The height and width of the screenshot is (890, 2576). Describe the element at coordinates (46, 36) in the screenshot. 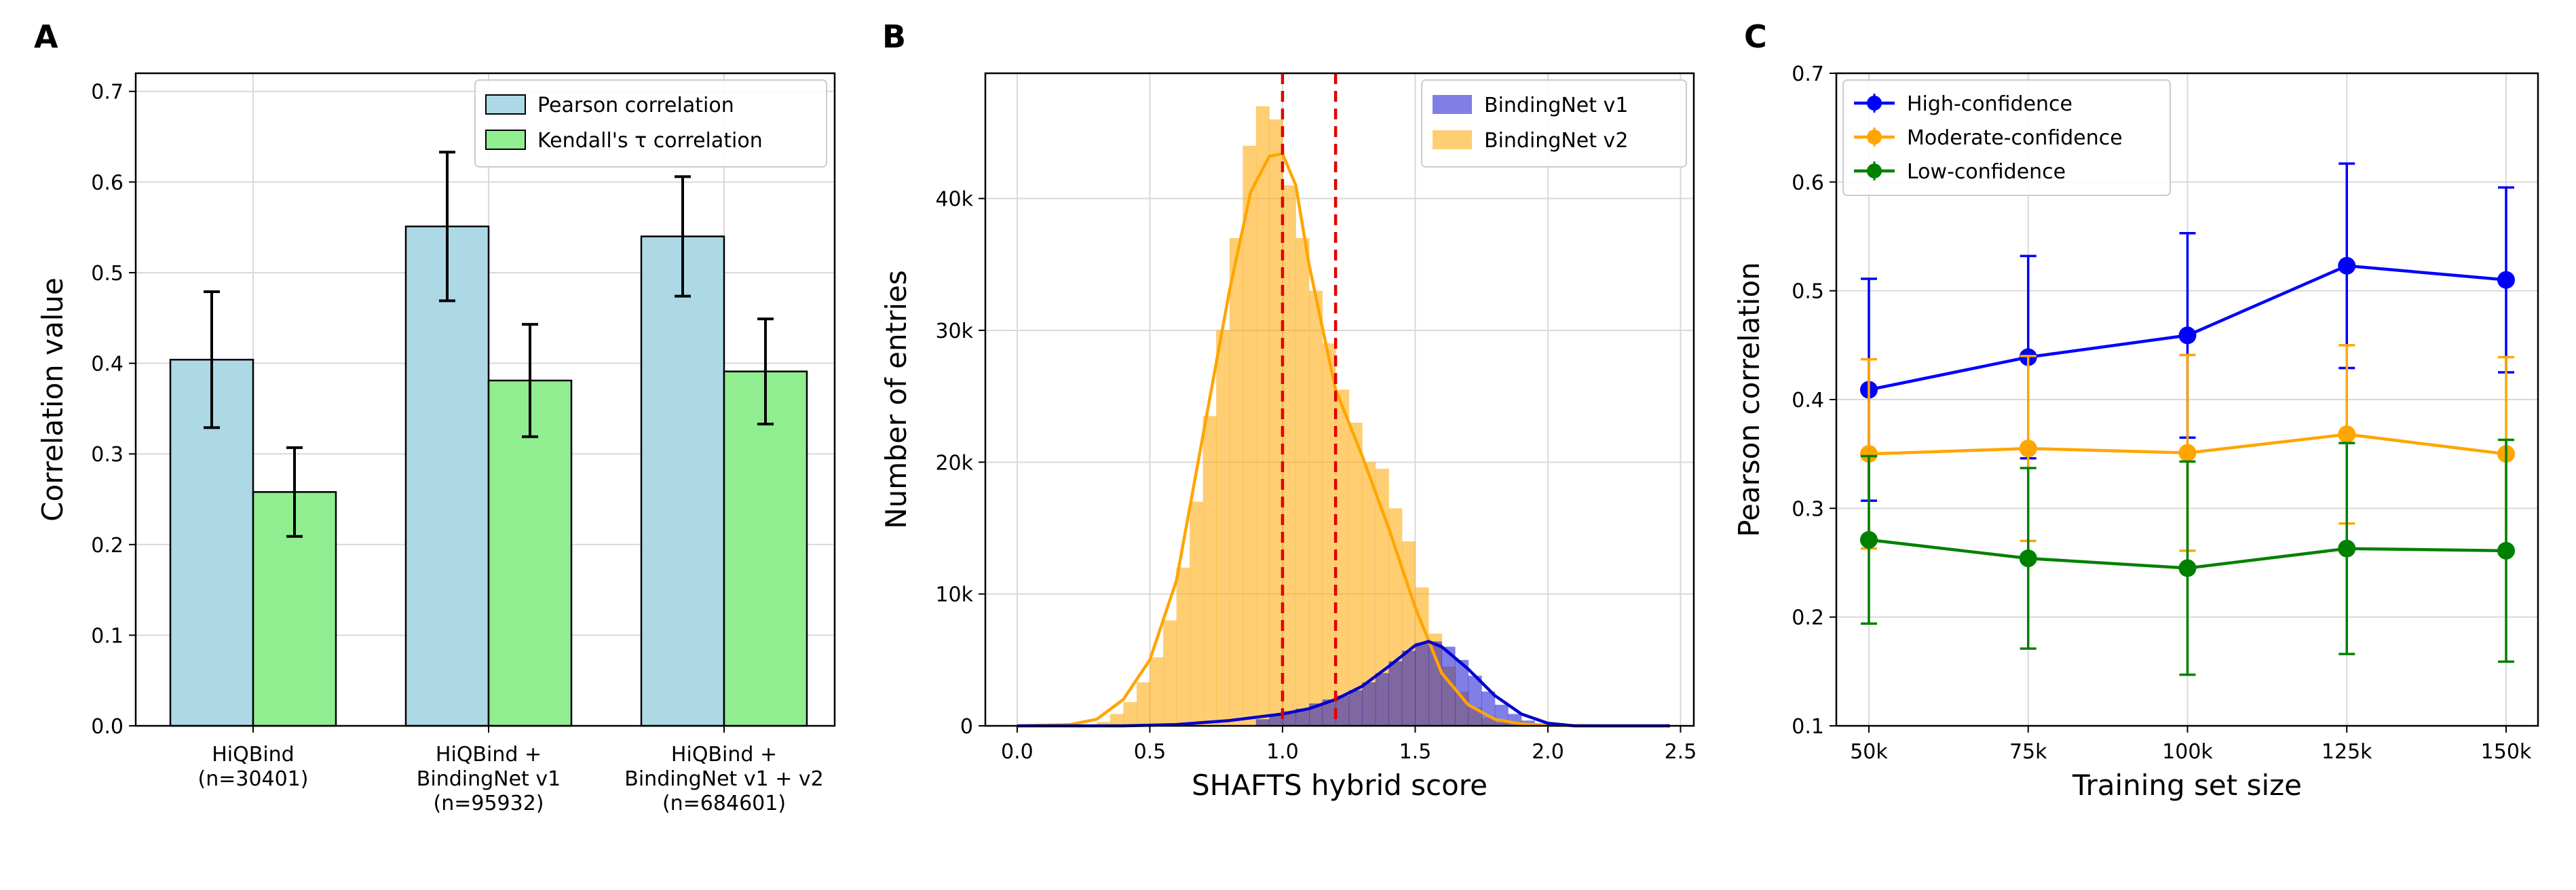

I see `panel-letter: A` at that location.